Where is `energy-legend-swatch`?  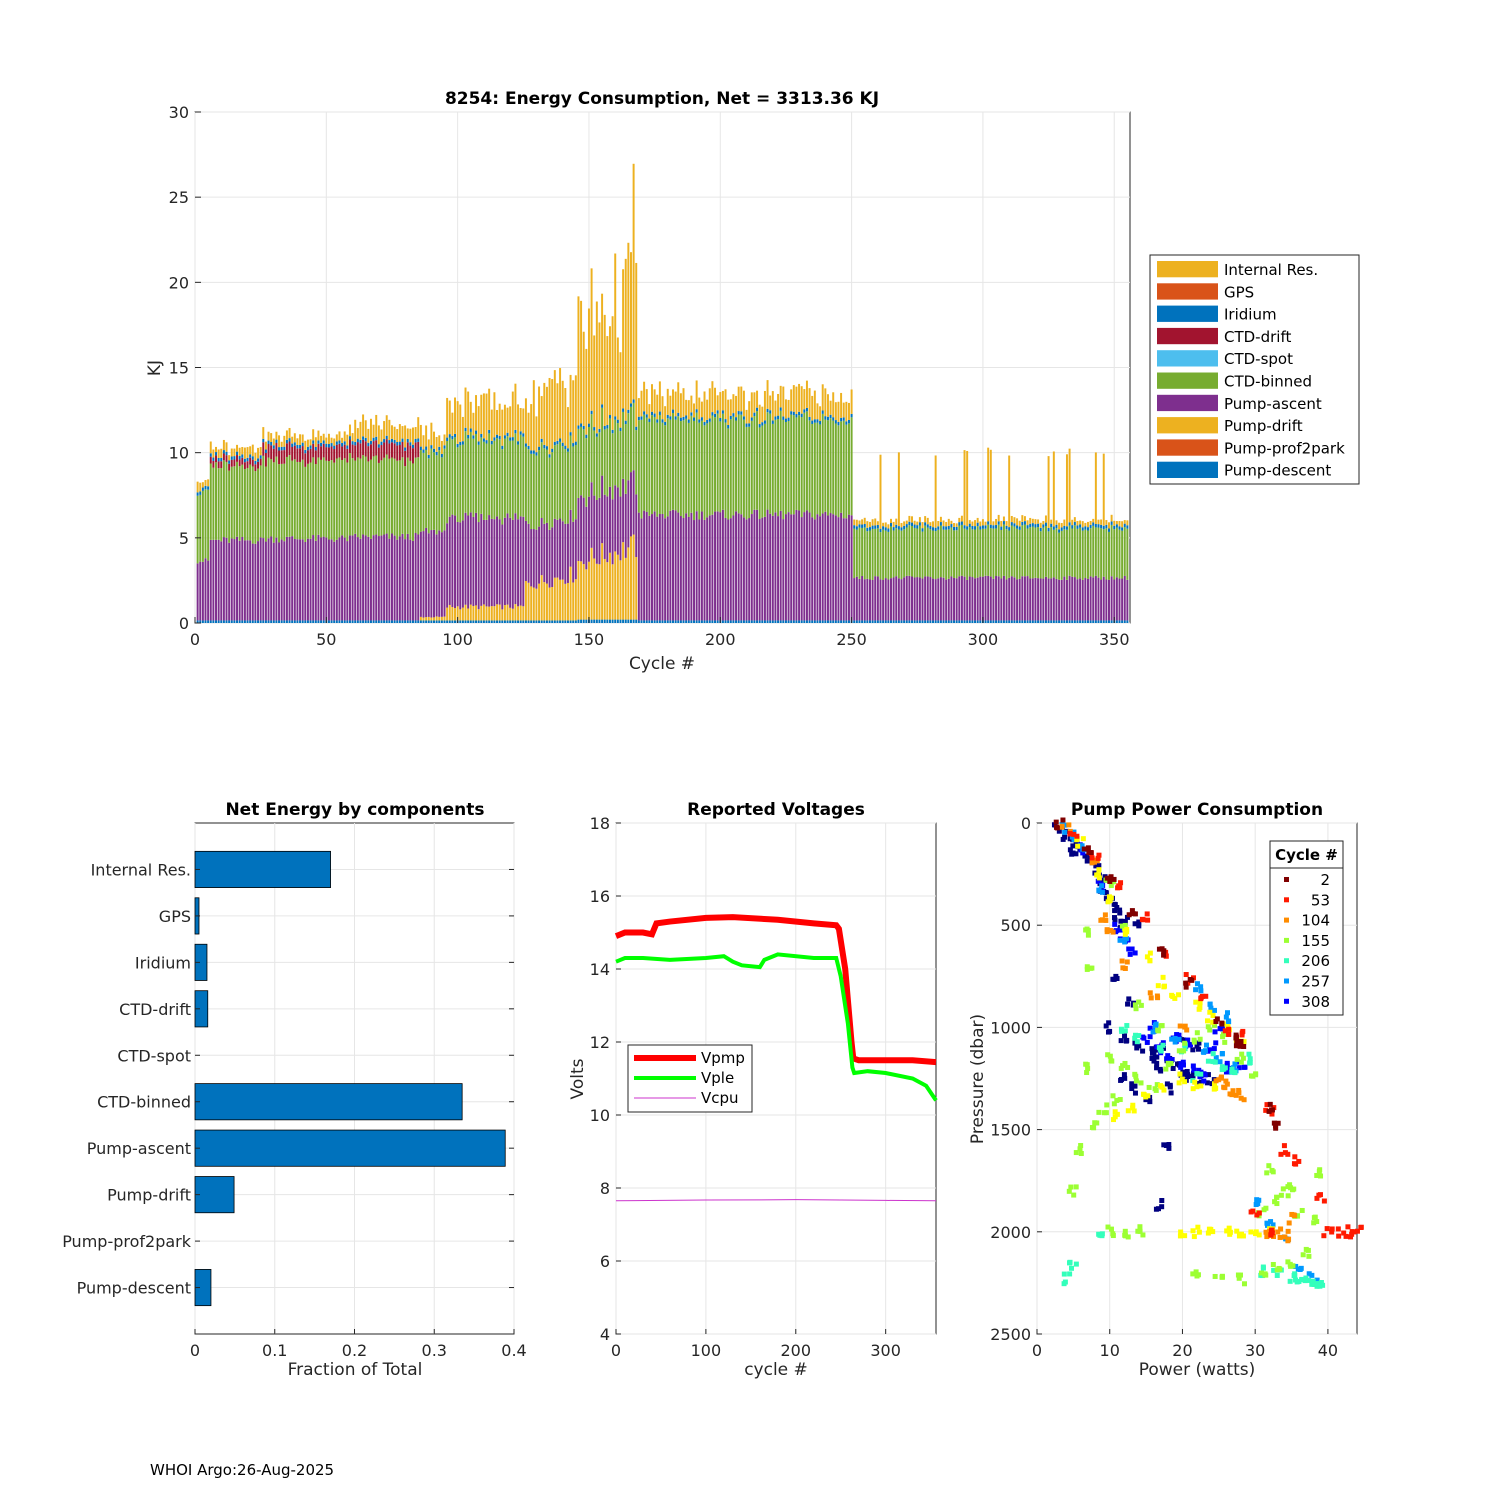 energy-legend-swatch is located at coordinates (1187, 291).